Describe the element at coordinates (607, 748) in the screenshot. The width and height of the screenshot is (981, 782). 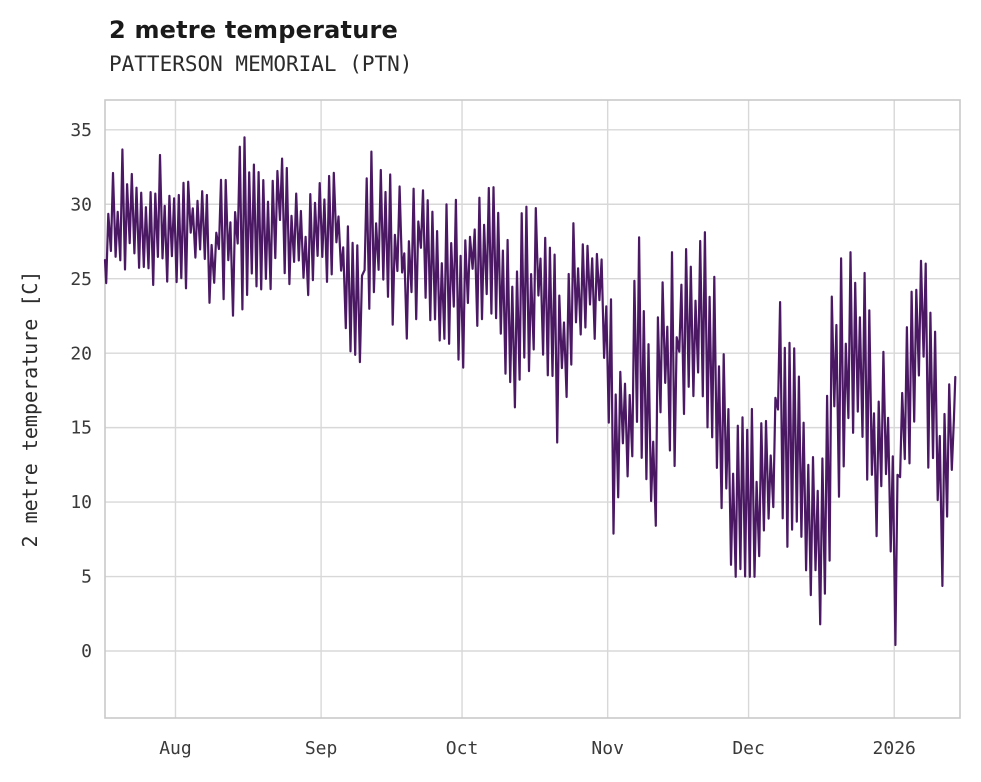
I see `x-tick-label: Nov` at that location.